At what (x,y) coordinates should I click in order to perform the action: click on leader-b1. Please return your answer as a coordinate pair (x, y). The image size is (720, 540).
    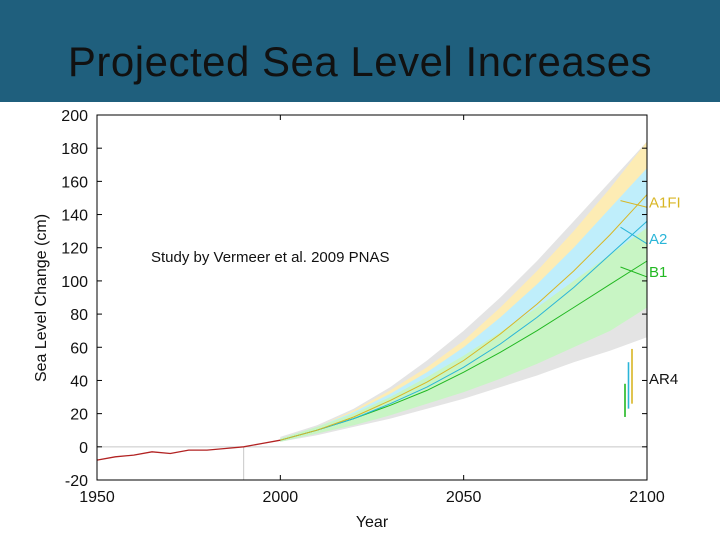
    Looking at the image, I should click on (634, 272).